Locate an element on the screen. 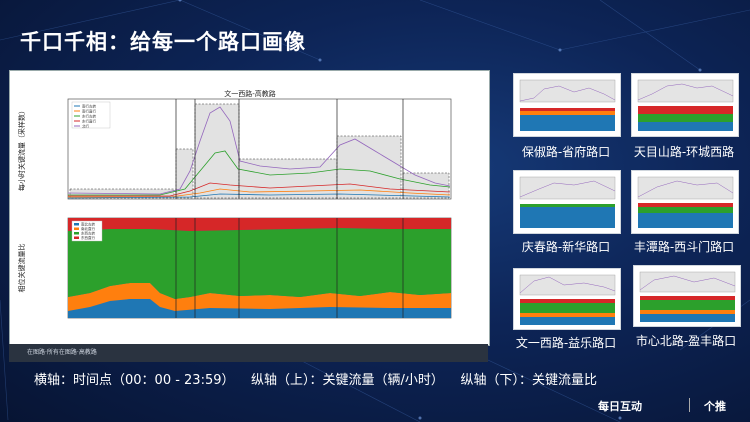 Image resolution: width=750 pixels, height=422 pixels. map-strip-text: 在图路·所有在图路·高教路 is located at coordinates (62, 352).